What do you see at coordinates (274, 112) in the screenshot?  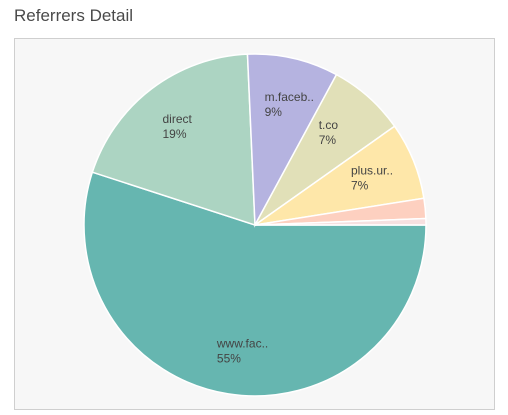 I see `slice-percent: 9%` at bounding box center [274, 112].